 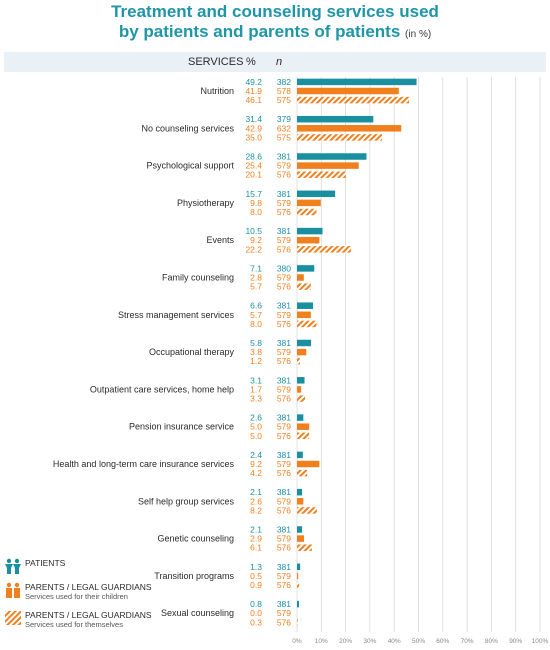 What do you see at coordinates (418, 641) in the screenshot?
I see `x-tick-label: 50%` at bounding box center [418, 641].